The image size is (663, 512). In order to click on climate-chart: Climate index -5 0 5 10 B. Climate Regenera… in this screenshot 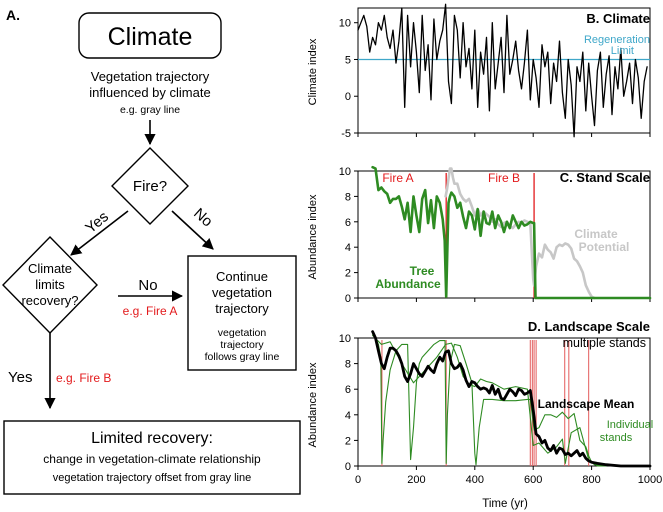, I will do `click(479, 71)`.